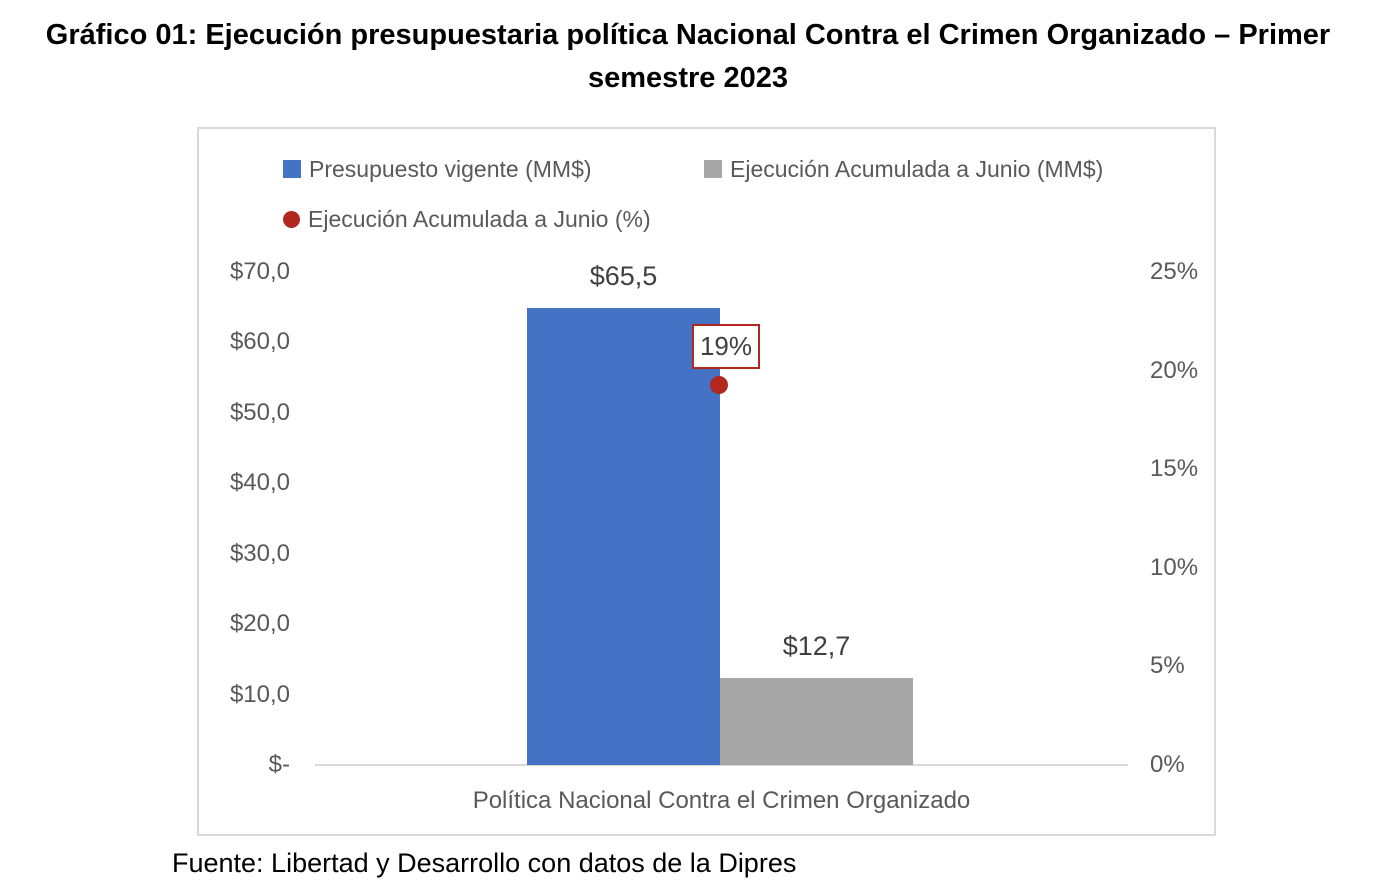  Describe the element at coordinates (259, 694) in the screenshot. I see `left-axis-tick: $10,0` at that location.